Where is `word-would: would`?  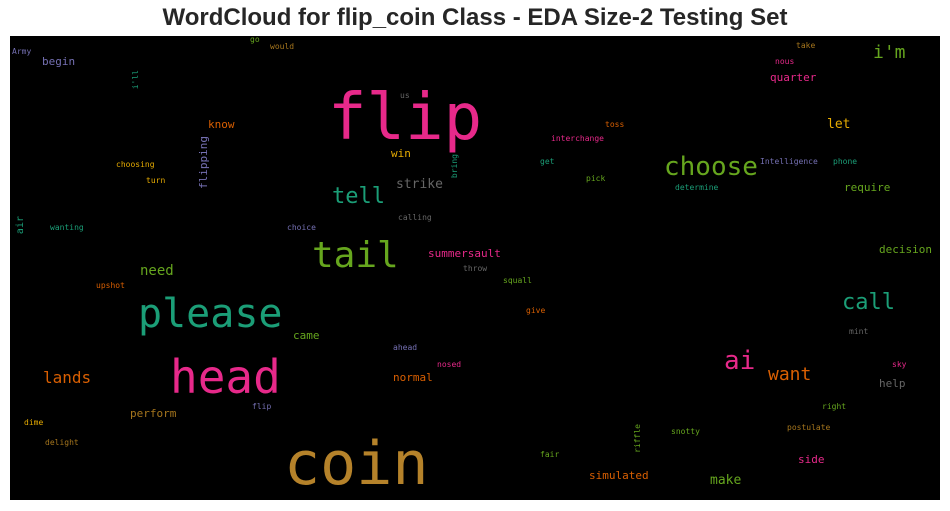
word-would: would is located at coordinates (282, 46).